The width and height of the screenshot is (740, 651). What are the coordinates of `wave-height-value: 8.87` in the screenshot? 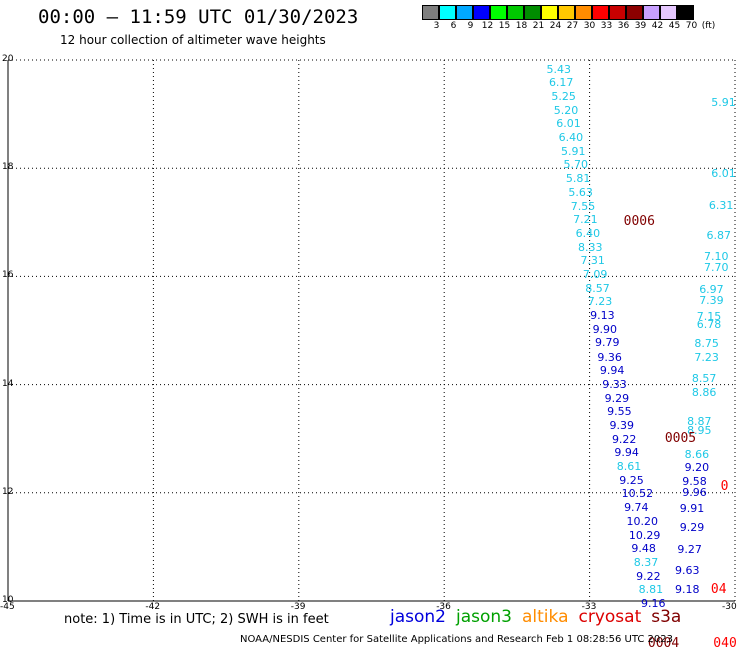 It's located at (699, 422).